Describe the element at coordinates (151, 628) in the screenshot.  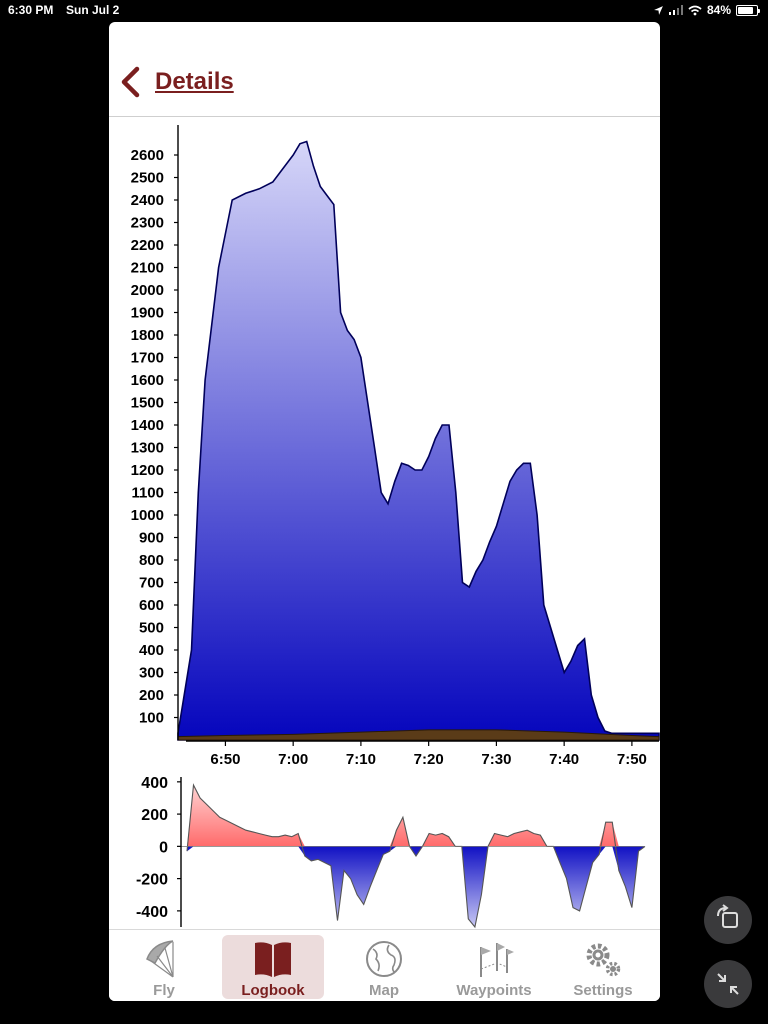
I see `y-tick-label: 500` at that location.